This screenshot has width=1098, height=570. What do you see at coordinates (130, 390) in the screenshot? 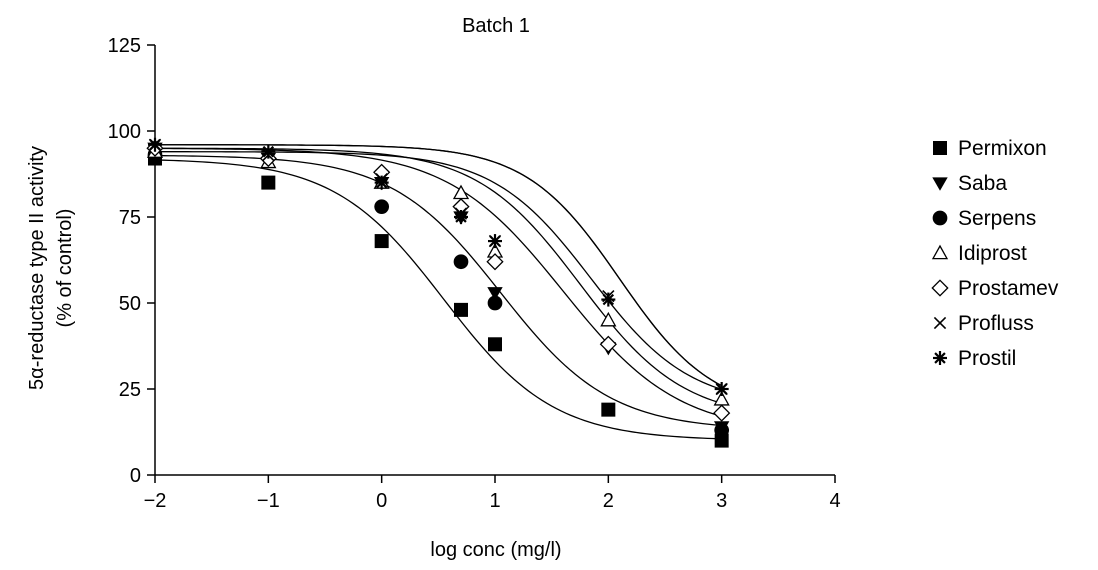
I see `y-tick-label: 25` at bounding box center [130, 390].